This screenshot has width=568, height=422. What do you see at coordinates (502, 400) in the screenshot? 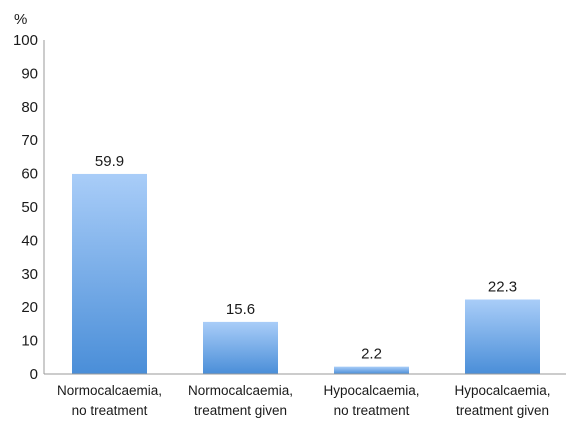
I see `x-category-label: Hypocalcaemia, treatment given` at bounding box center [502, 400].